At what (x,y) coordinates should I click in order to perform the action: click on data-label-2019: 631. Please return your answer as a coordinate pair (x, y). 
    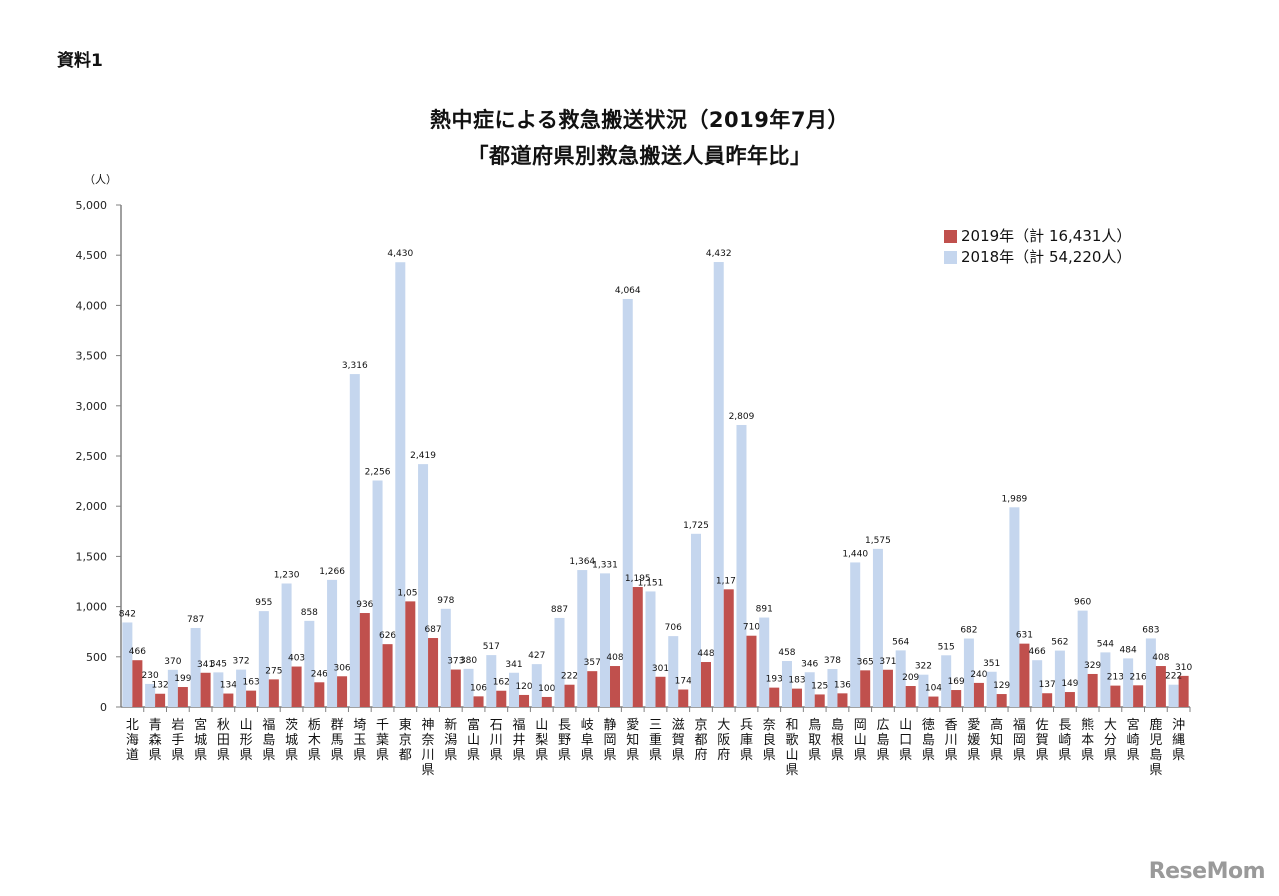
    Looking at the image, I should click on (1024, 636).